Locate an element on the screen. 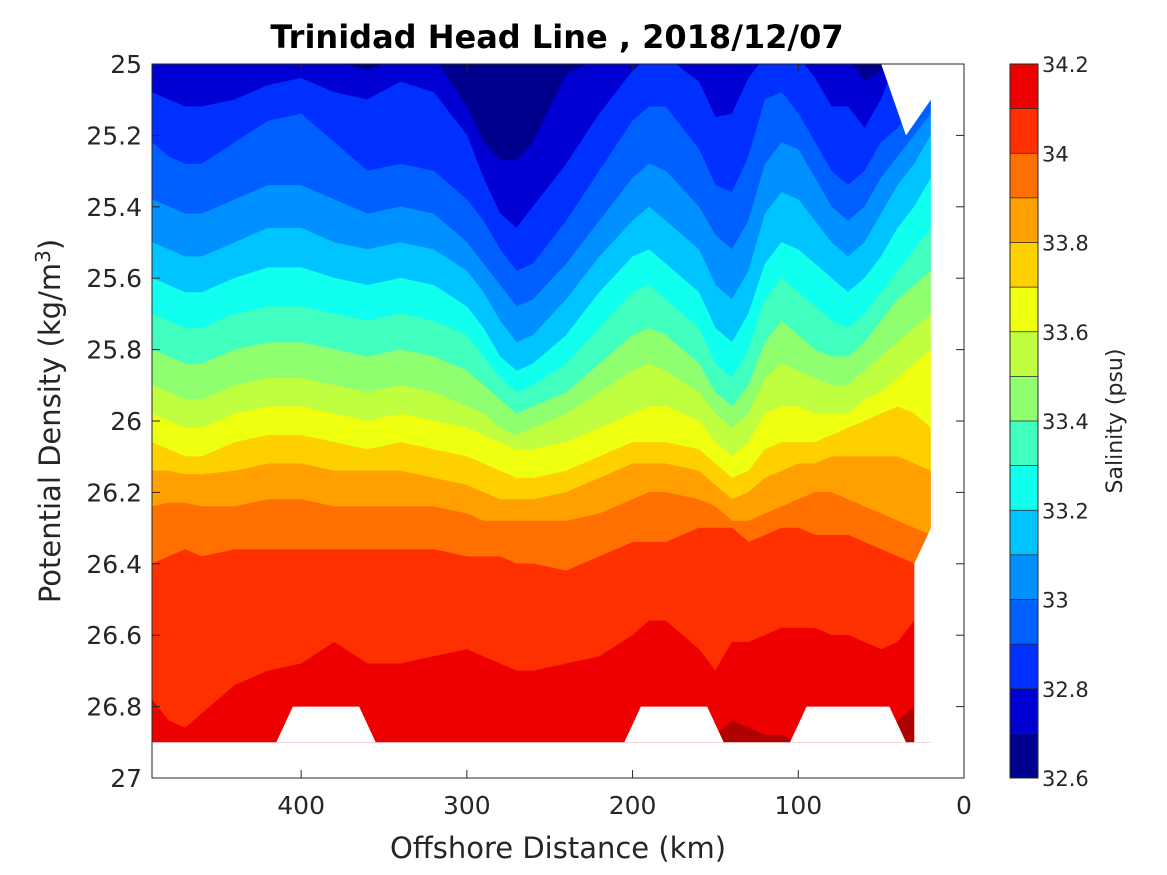 This screenshot has width=1167, height=875. y-tick-label: 25 is located at coordinates (126, 64).